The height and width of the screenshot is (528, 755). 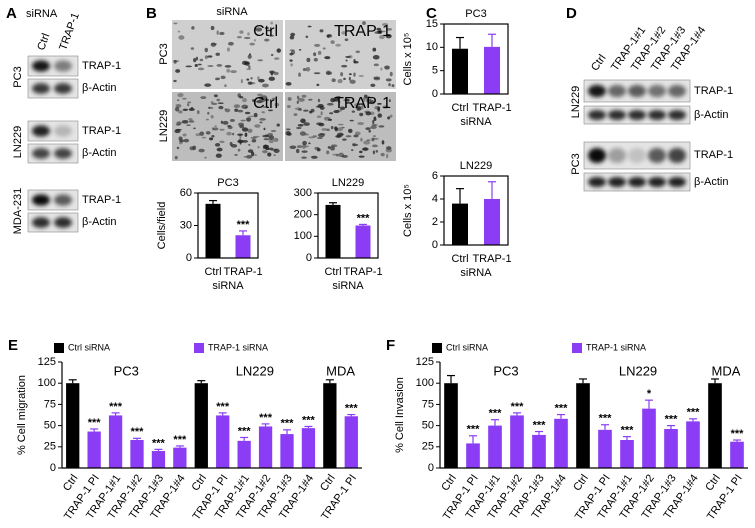 What do you see at coordinates (425, 362) in the screenshot?
I see `y-tick-label: 125` at bounding box center [425, 362].